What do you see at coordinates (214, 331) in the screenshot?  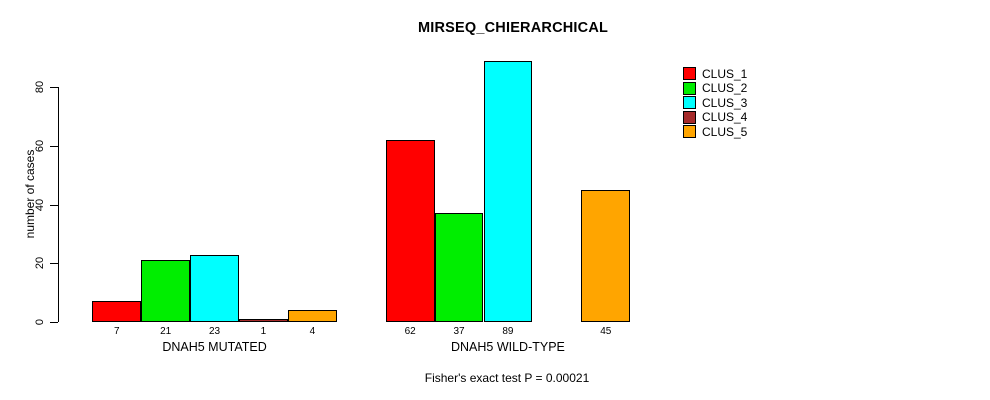 I see `bar-value-label: 23` at bounding box center [214, 331].